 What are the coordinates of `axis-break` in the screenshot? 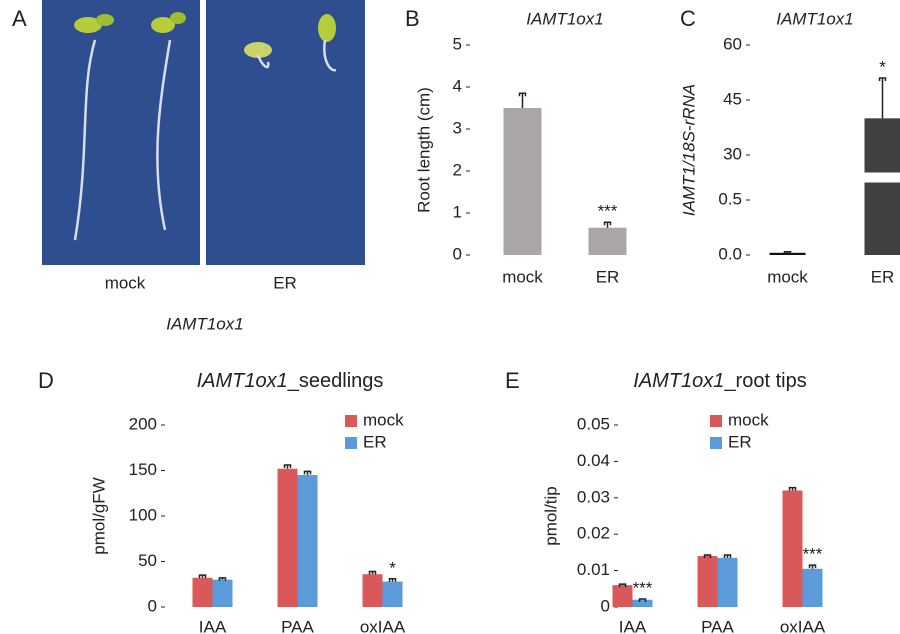 It's located at (830, 177).